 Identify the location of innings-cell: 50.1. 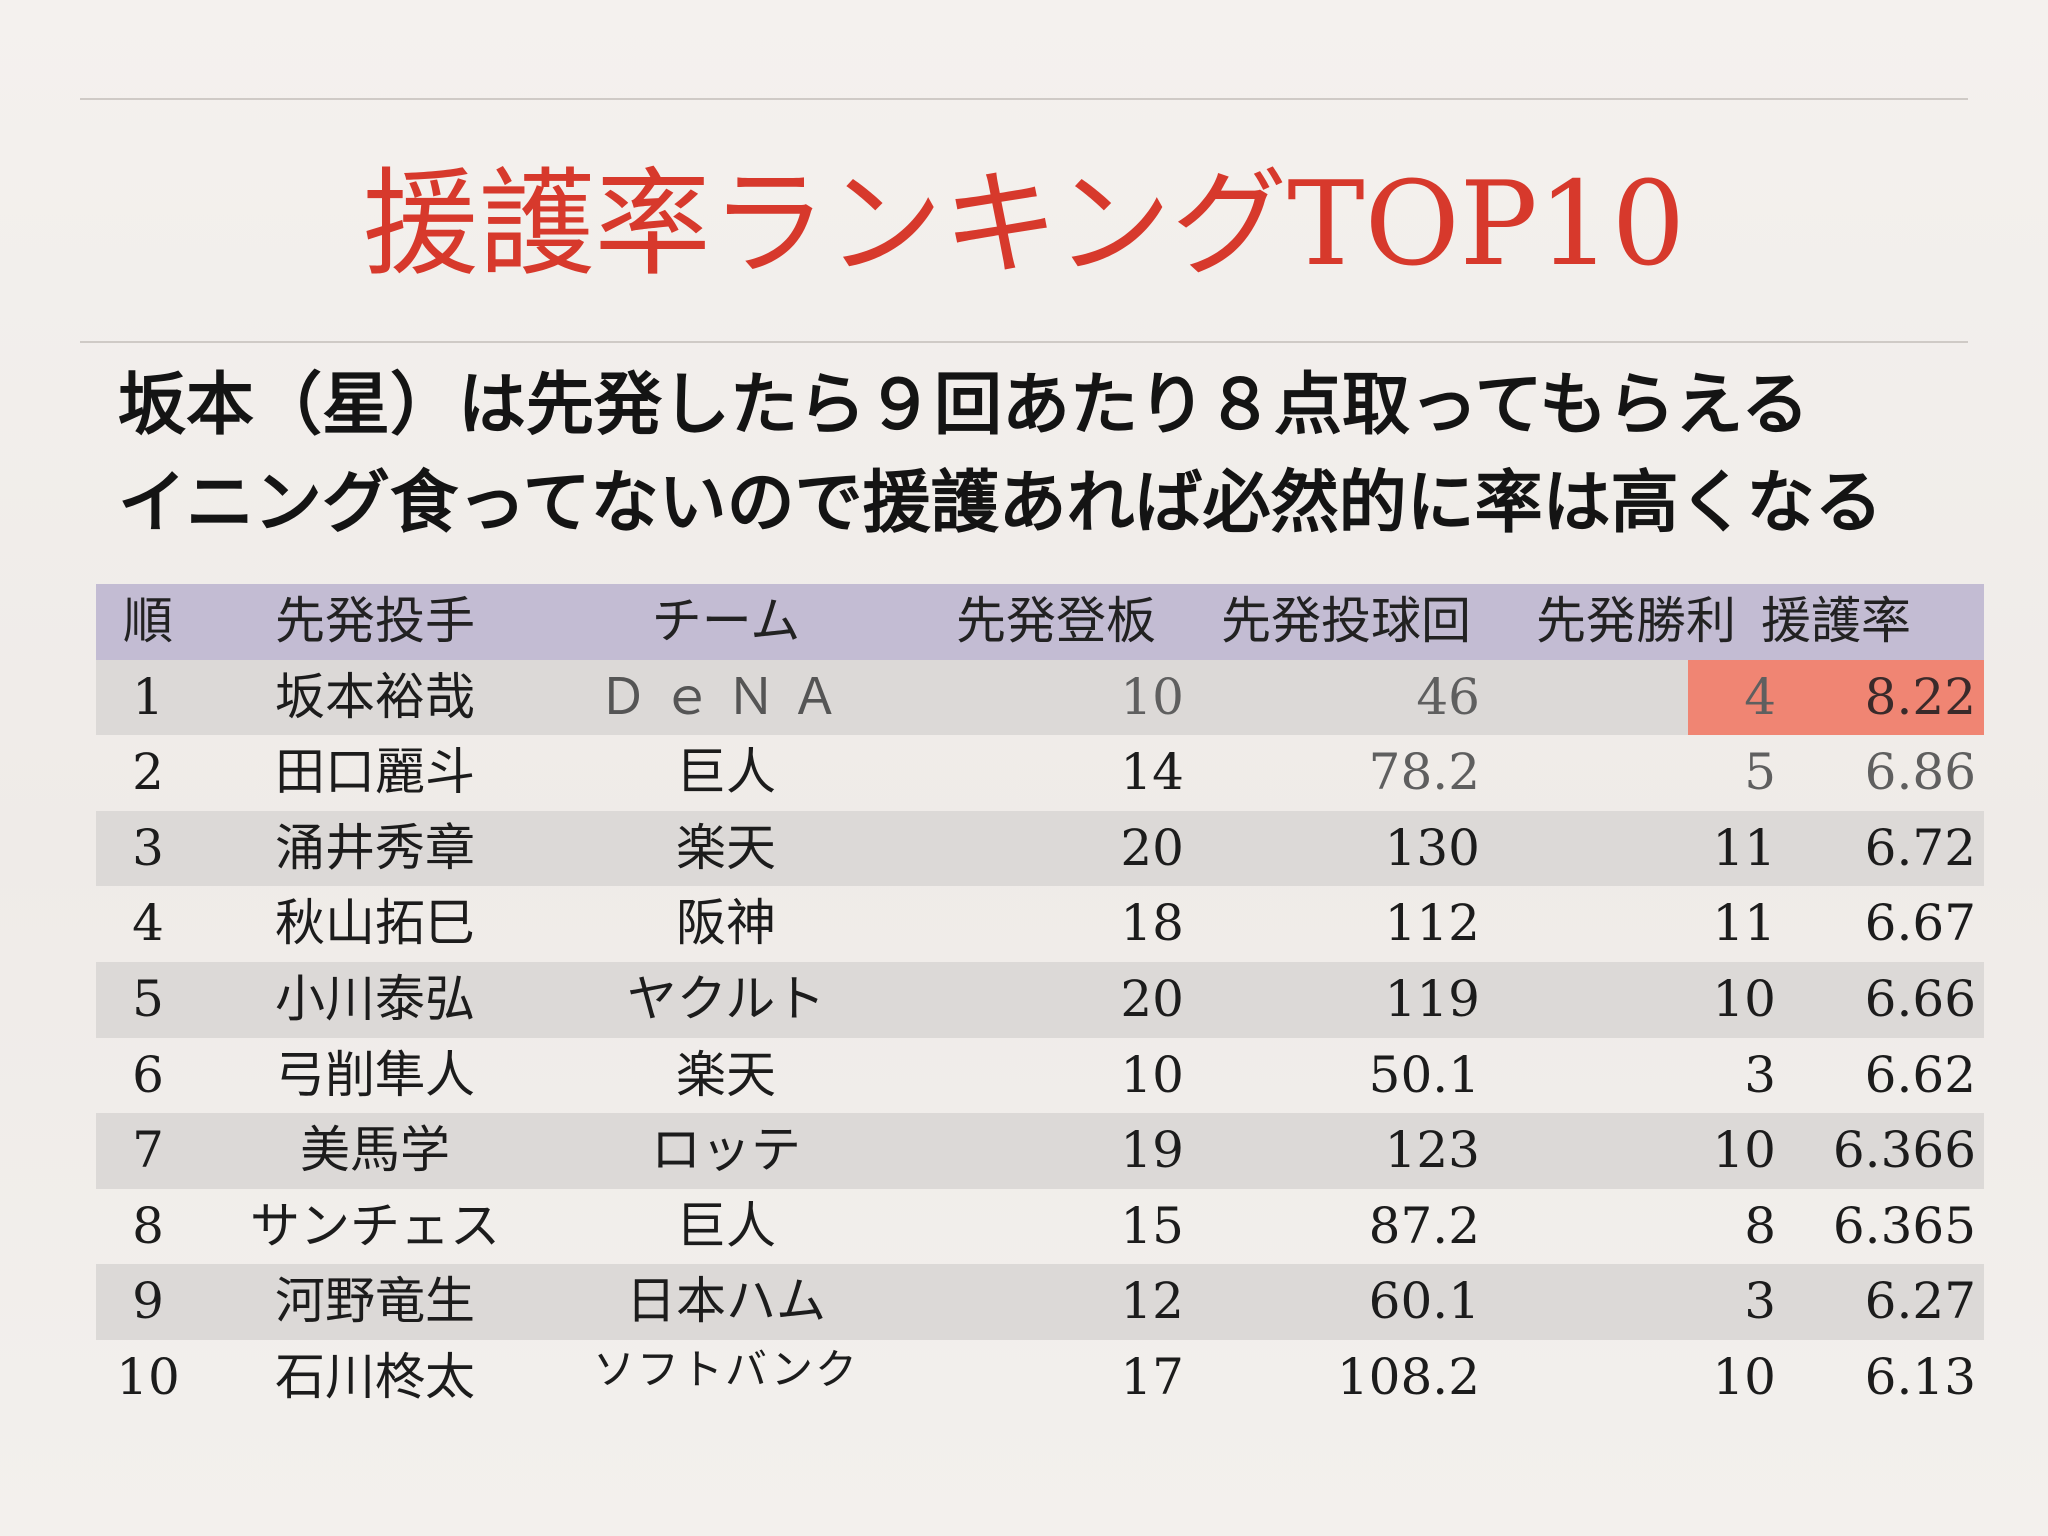
(1424, 1074).